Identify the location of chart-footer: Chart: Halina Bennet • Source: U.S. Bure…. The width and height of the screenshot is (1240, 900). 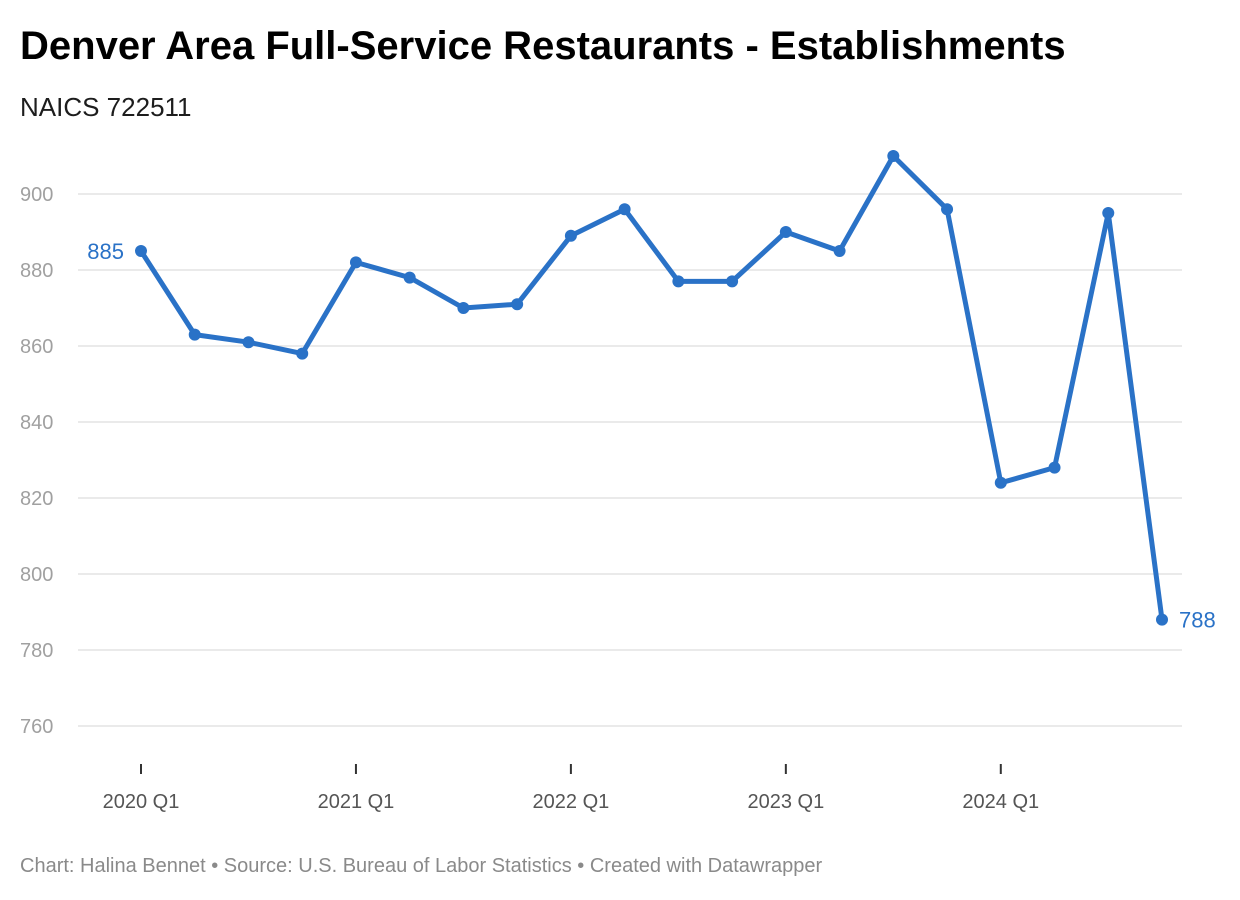
(421, 866).